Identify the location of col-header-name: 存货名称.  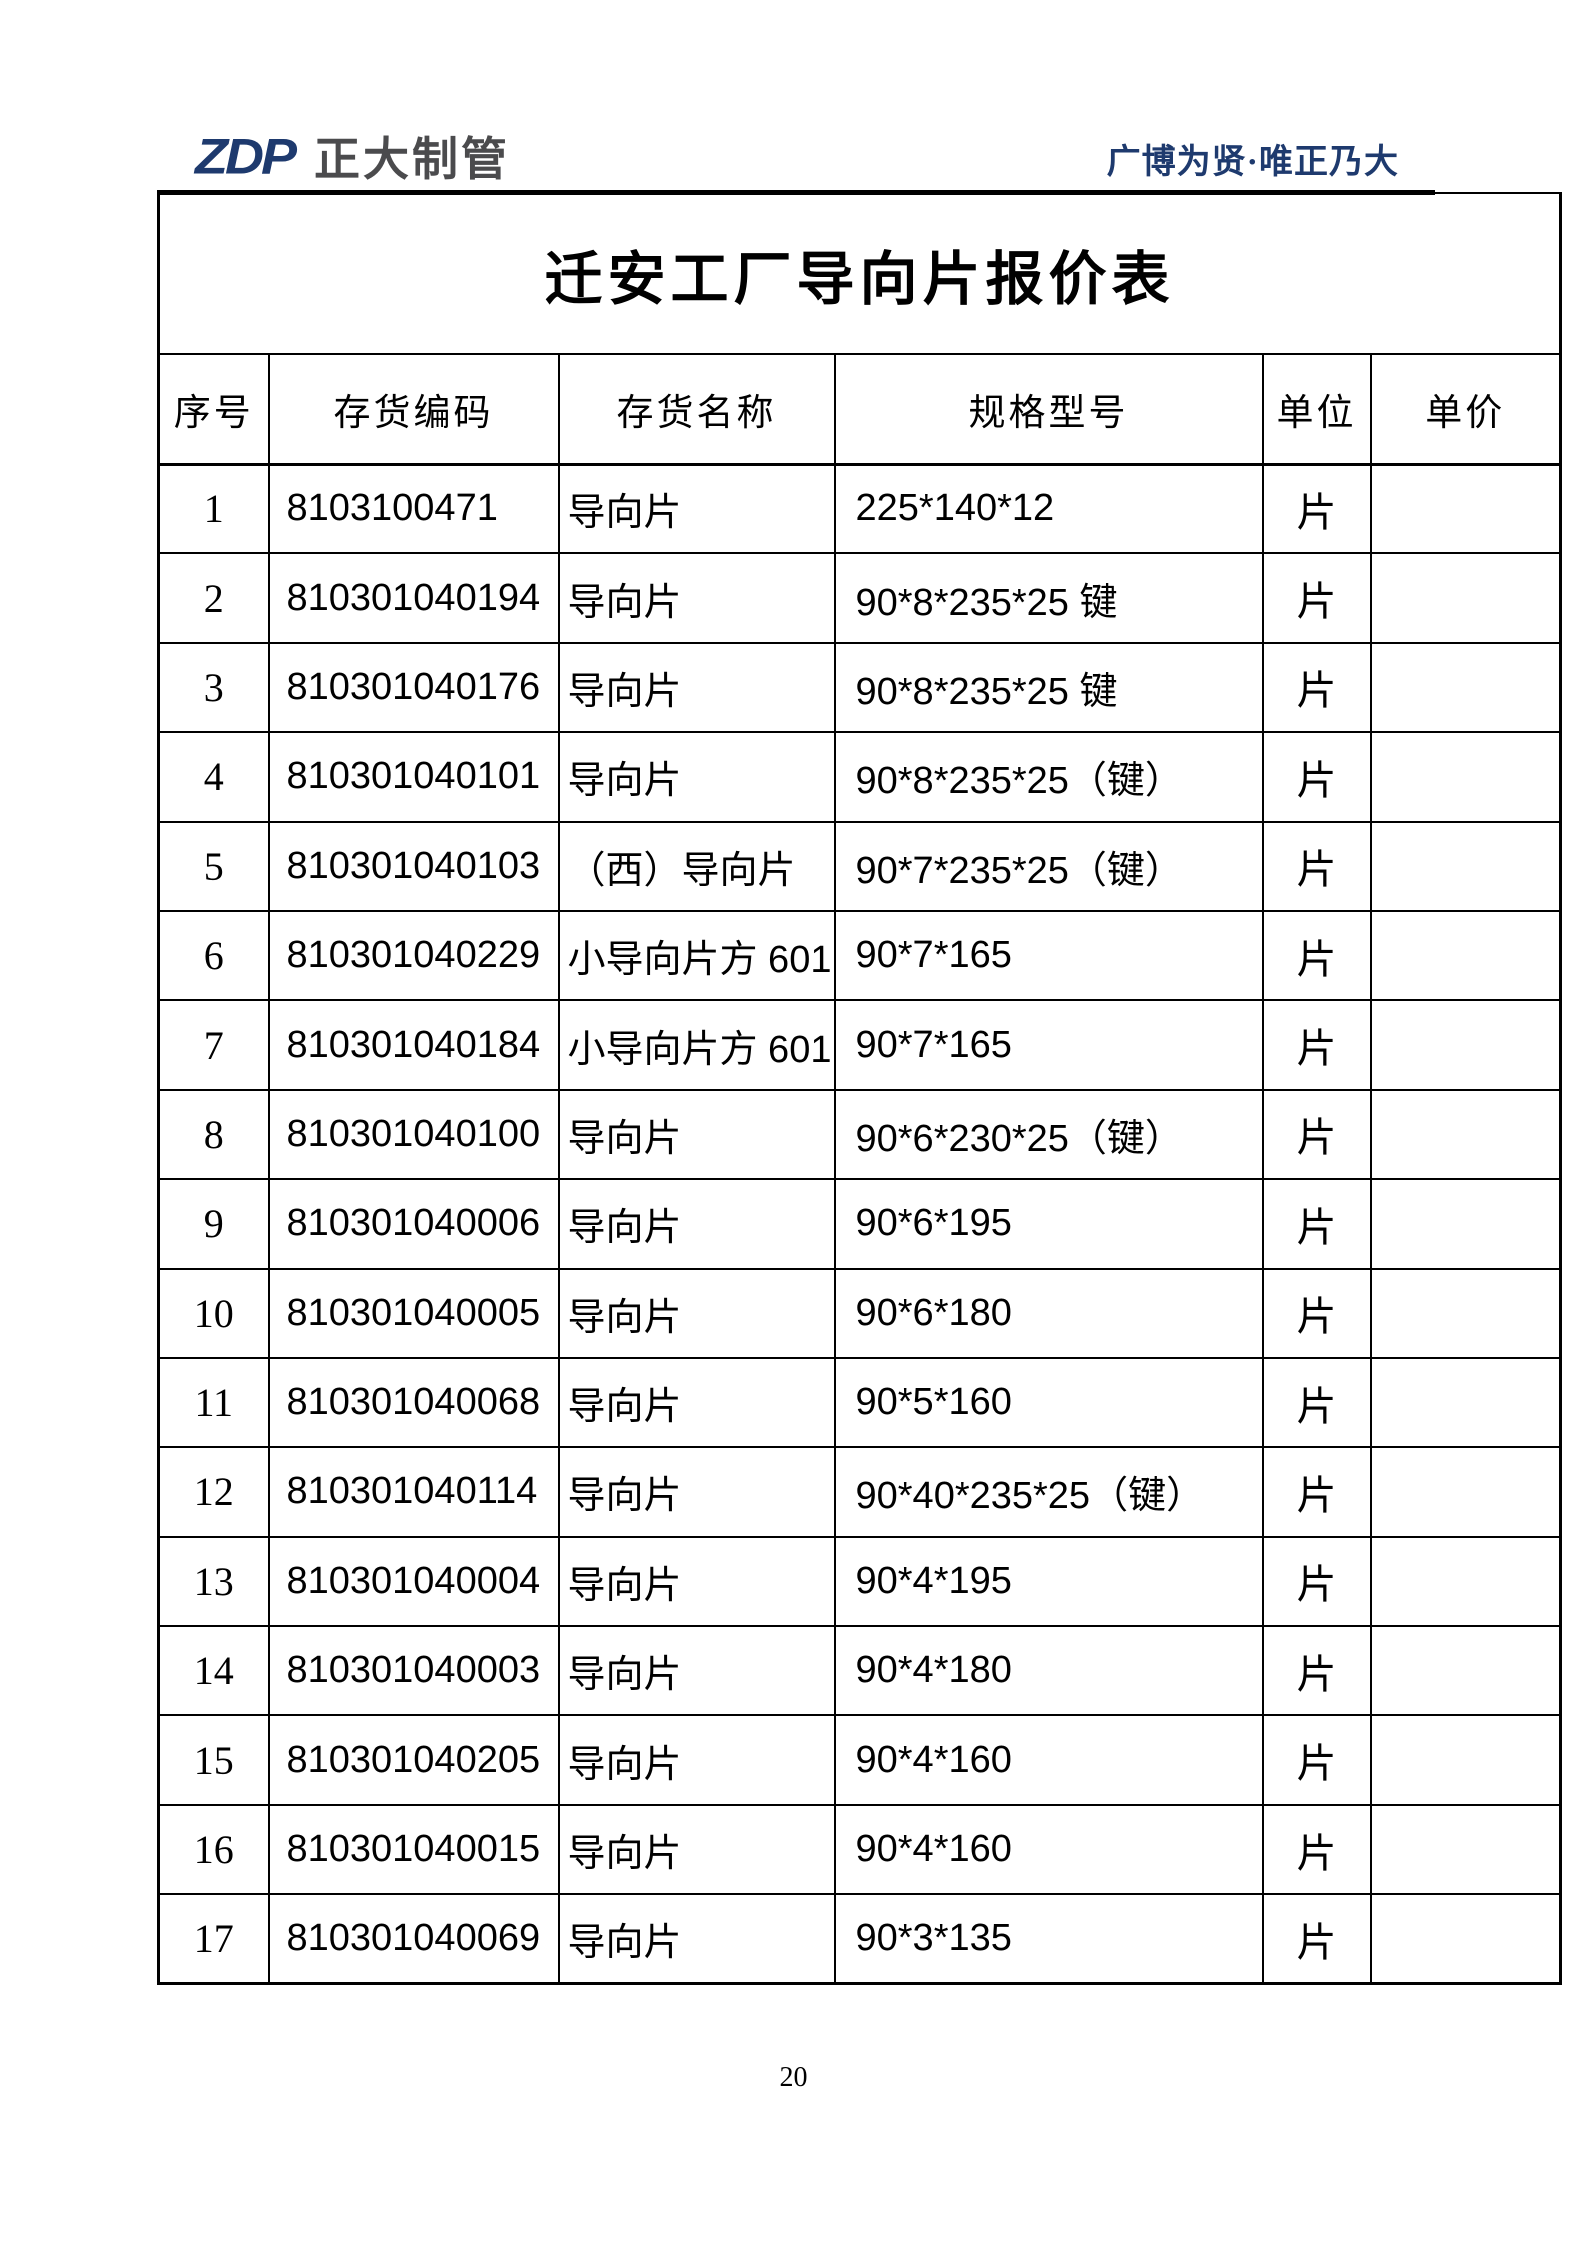
(696, 409).